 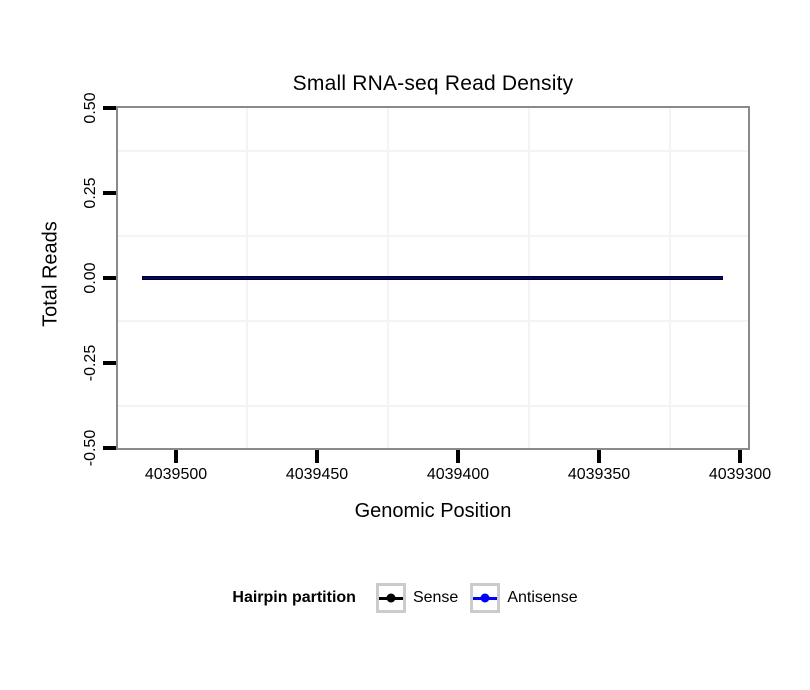 What do you see at coordinates (176, 474) in the screenshot?
I see `x-tick-label: 4039500` at bounding box center [176, 474].